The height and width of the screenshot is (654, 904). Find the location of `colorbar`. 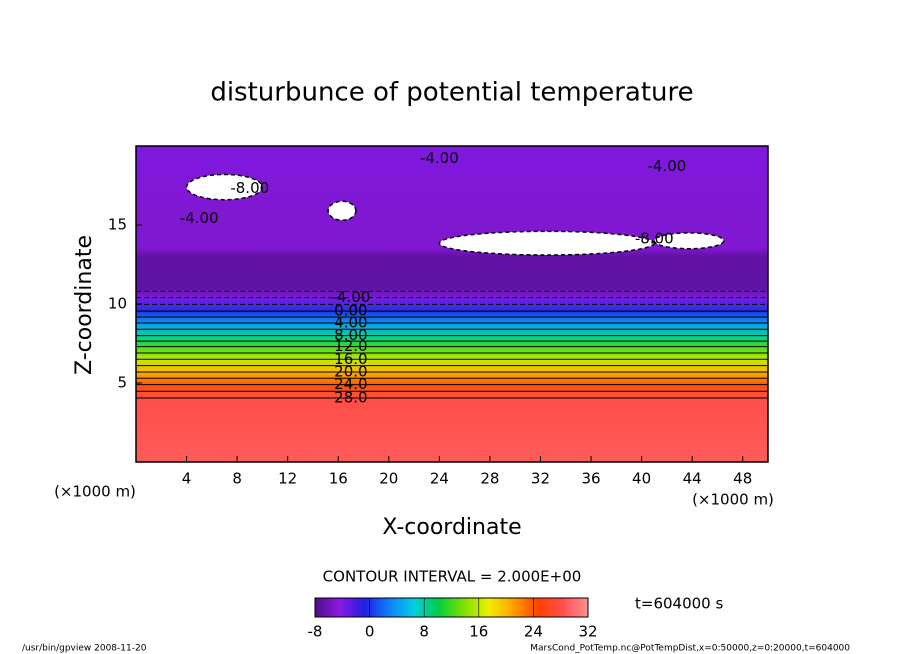

colorbar is located at coordinates (451, 607).